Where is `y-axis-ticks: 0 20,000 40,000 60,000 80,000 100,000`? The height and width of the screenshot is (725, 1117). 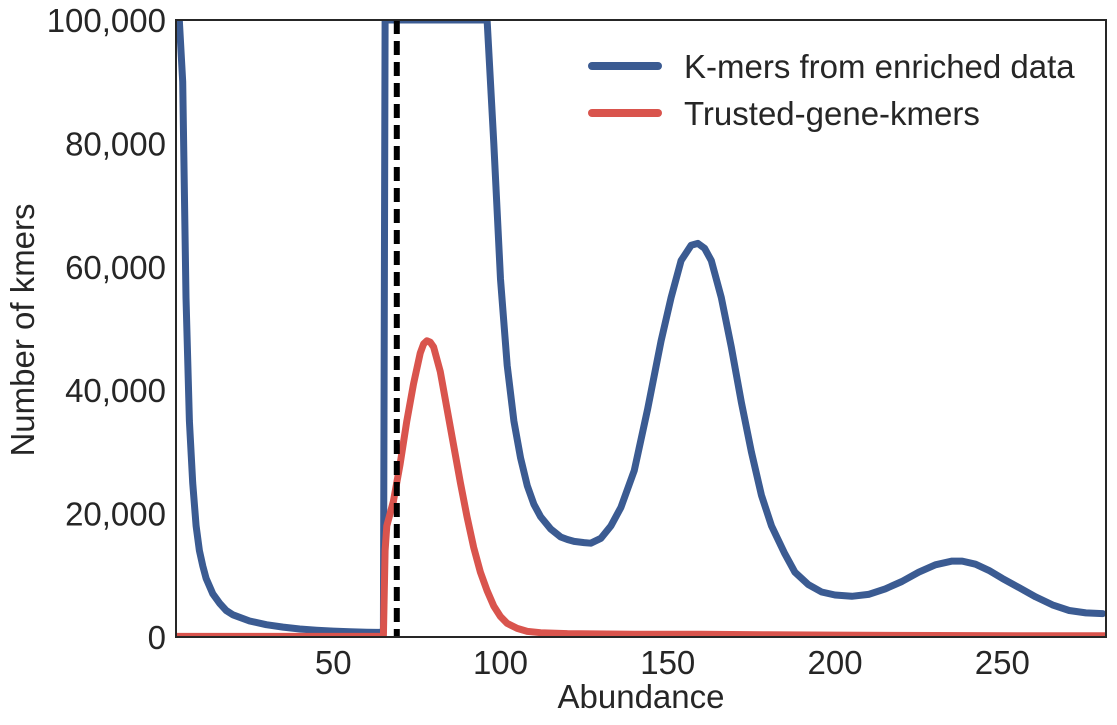 y-axis-ticks: 0 20,000 40,000 60,000 80,000 100,000 is located at coordinates (106, 329).